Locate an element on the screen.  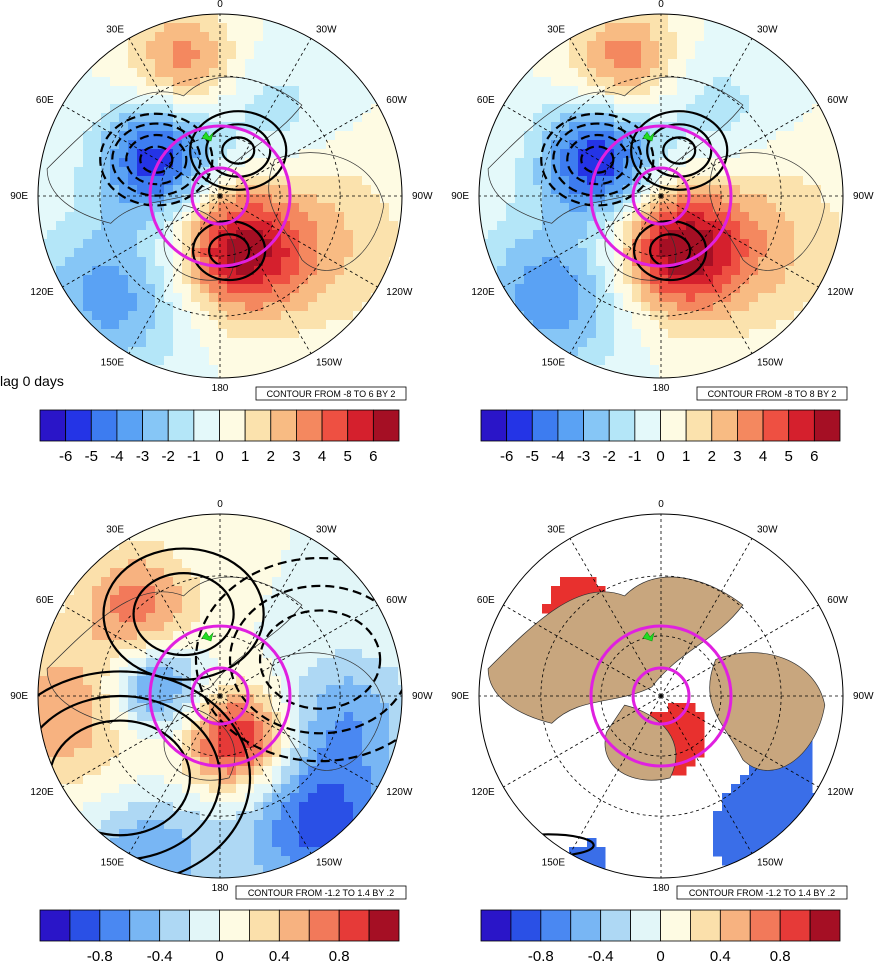
colorbar-label: -0.4 is located at coordinates (160, 956).